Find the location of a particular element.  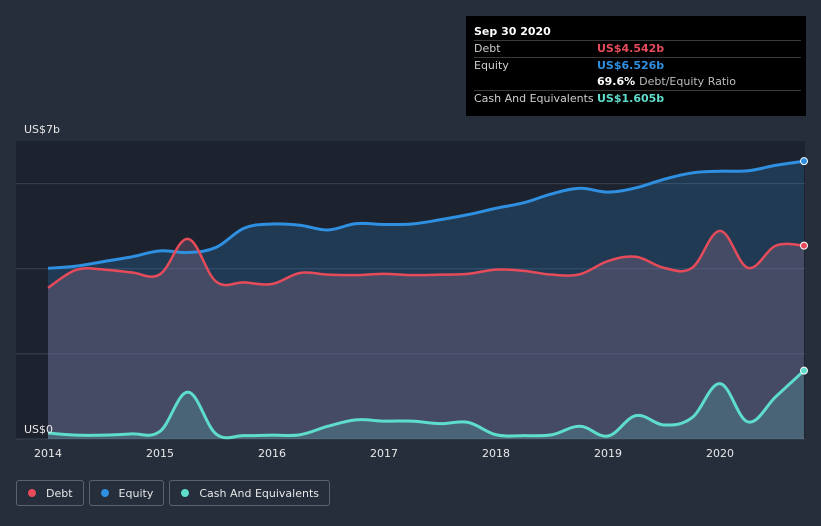

tooltip-value: 69.6% is located at coordinates (616, 81).